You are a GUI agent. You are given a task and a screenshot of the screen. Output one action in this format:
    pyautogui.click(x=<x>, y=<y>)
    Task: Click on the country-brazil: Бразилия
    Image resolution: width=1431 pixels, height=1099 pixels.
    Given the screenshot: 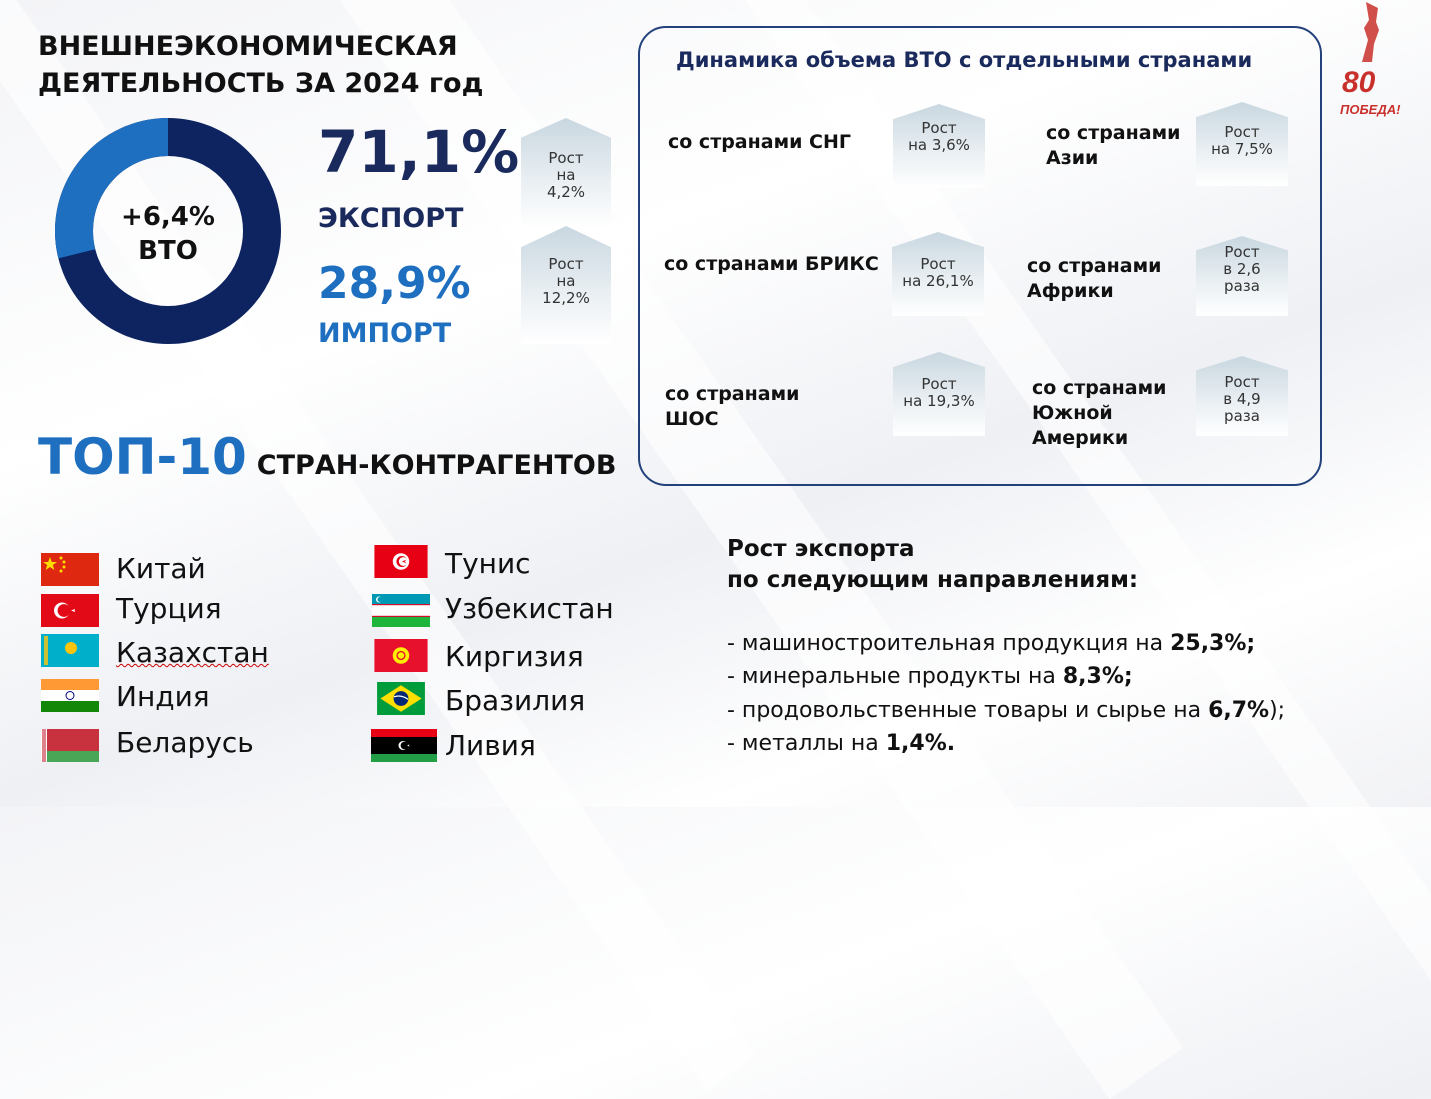 What is the action you would take?
    pyautogui.click(x=515, y=700)
    